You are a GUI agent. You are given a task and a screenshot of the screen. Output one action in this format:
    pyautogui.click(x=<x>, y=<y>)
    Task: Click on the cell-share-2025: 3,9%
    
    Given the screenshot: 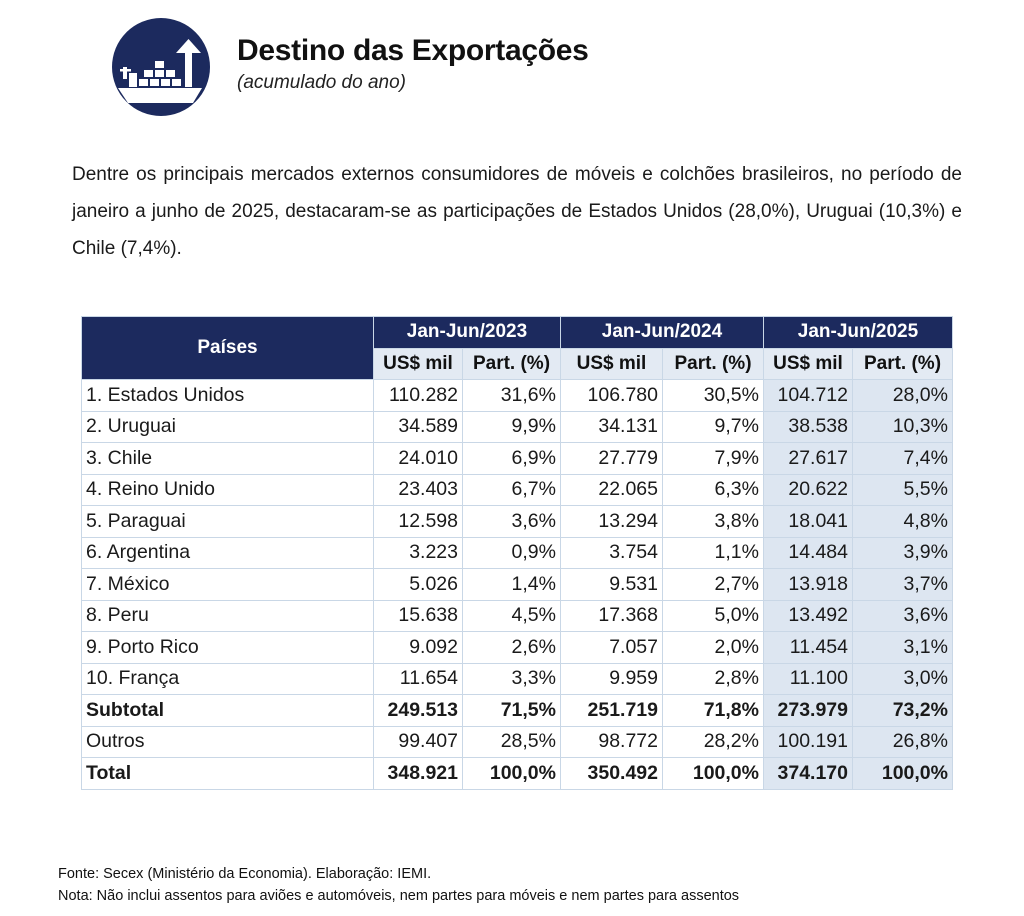 What is the action you would take?
    pyautogui.click(x=902, y=552)
    